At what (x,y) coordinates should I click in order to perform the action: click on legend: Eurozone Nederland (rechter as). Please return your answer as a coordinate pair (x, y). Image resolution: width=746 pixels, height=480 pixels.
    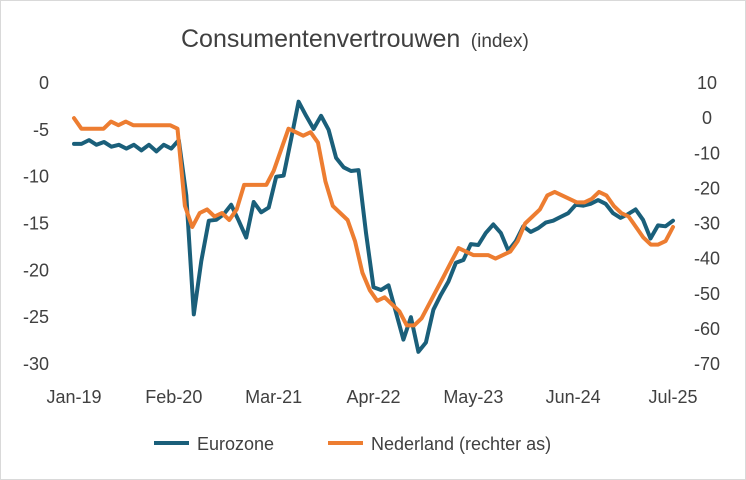
    Looking at the image, I should click on (352, 444).